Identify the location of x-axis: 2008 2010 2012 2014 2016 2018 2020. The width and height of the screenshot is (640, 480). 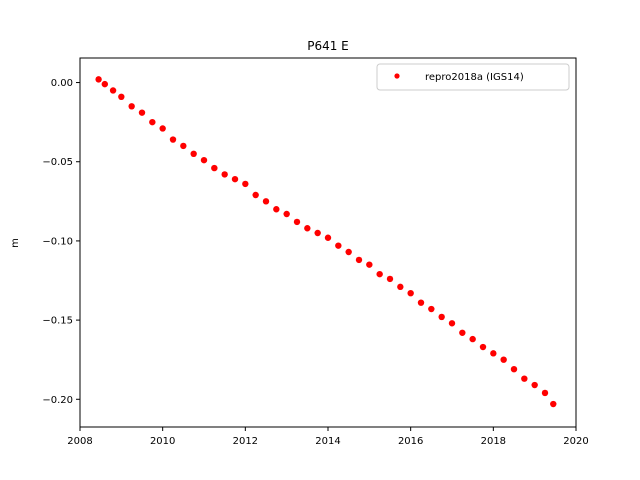
(328, 437).